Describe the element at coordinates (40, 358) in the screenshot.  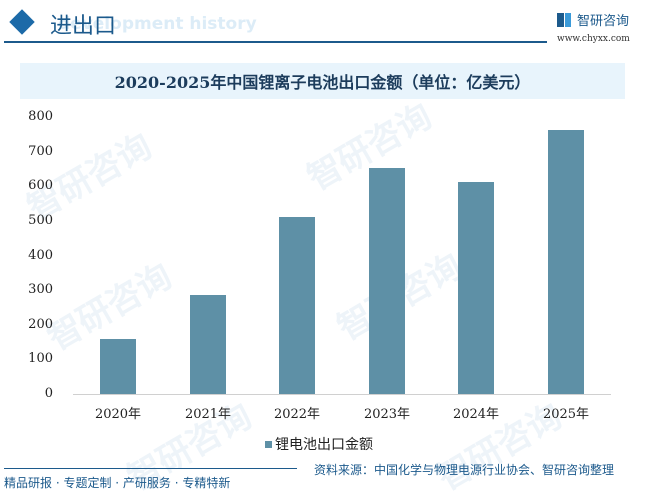
I see `y-tick: 100` at that location.